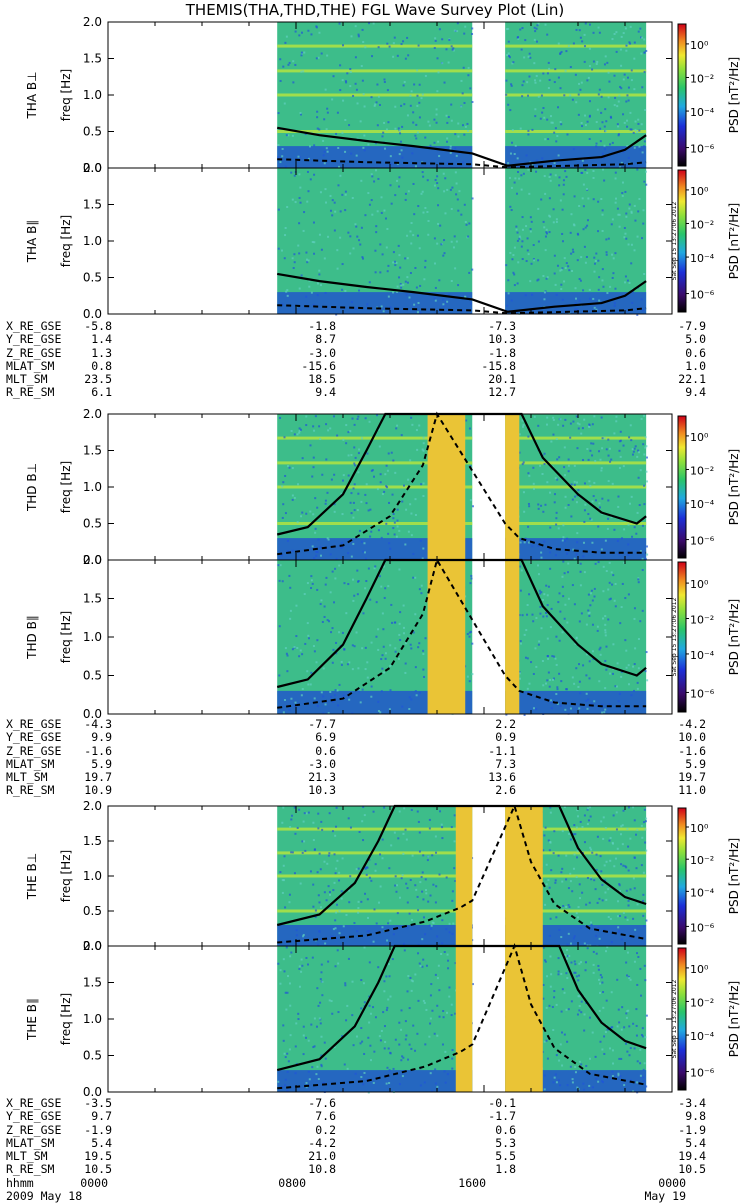 This screenshot has width=750, height=1203. Describe the element at coordinates (356, 737) in the screenshot. I see `ephemeris-row: Y_RE_GSE 9.9 6.9 0.9 10.0` at that location.